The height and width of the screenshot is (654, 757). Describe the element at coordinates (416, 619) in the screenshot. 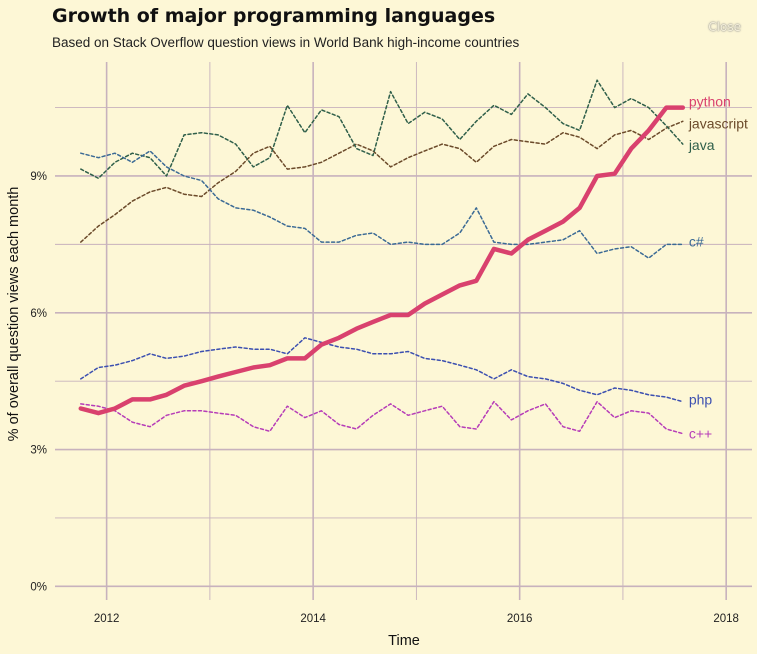

I see `x-axis-ticks: 2012 2014 2016 2018` at that location.